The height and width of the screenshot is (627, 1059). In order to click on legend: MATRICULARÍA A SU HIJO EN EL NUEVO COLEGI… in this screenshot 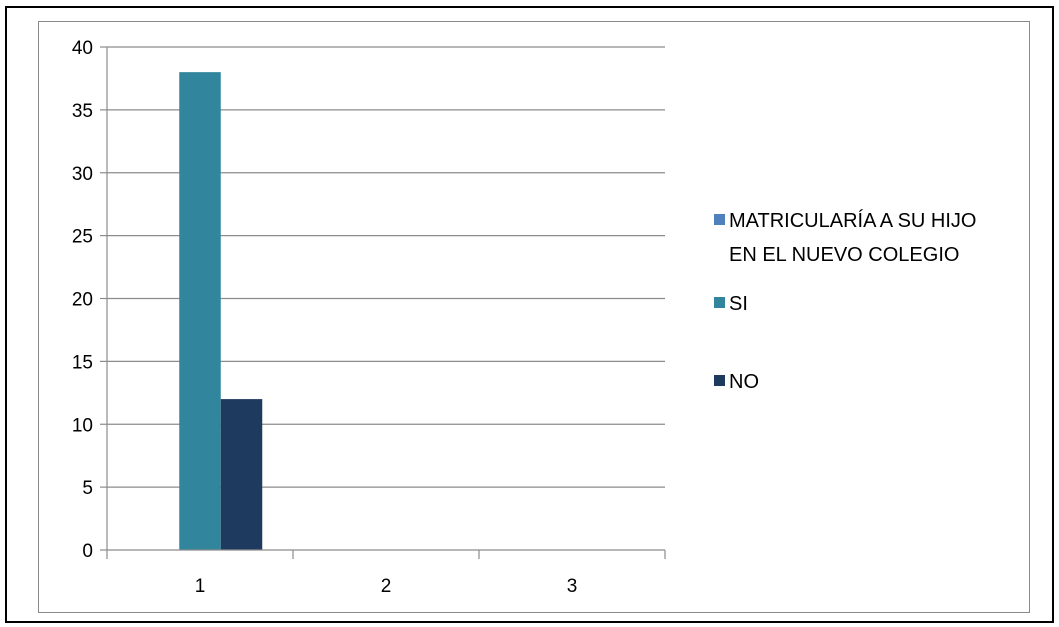, I will do `click(845, 301)`.